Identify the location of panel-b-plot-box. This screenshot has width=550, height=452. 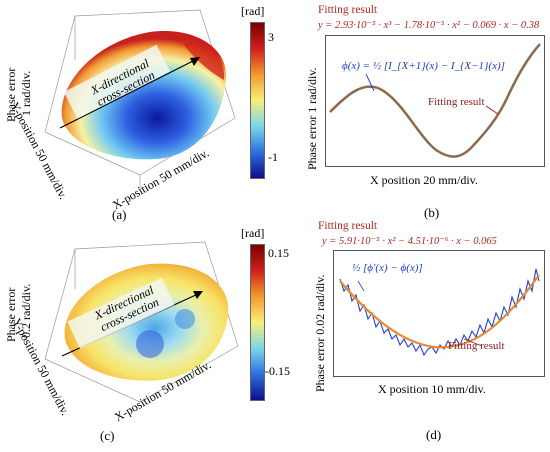
(435, 101).